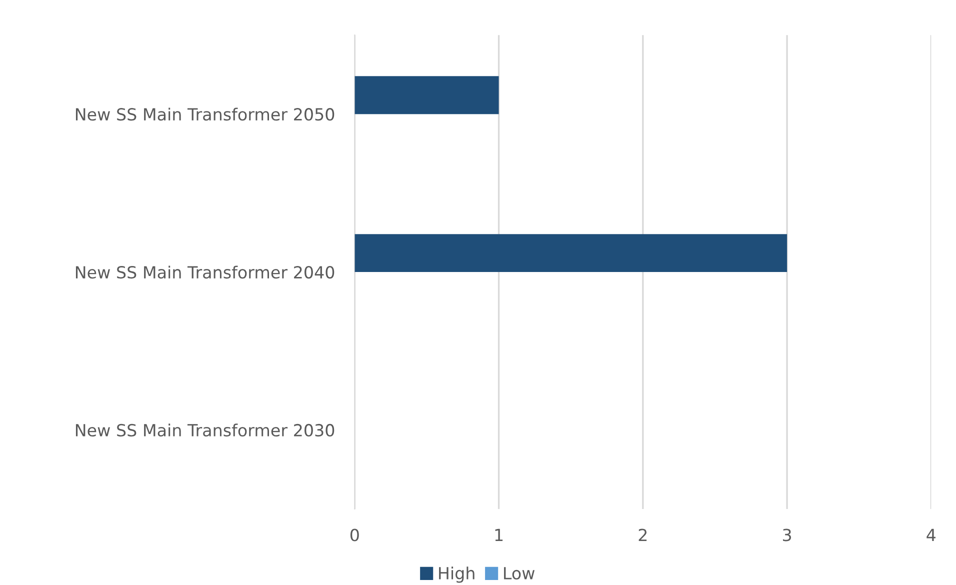  Describe the element at coordinates (205, 114) in the screenshot. I see `y-tick-label: New SS Main Transformer 2050` at that location.